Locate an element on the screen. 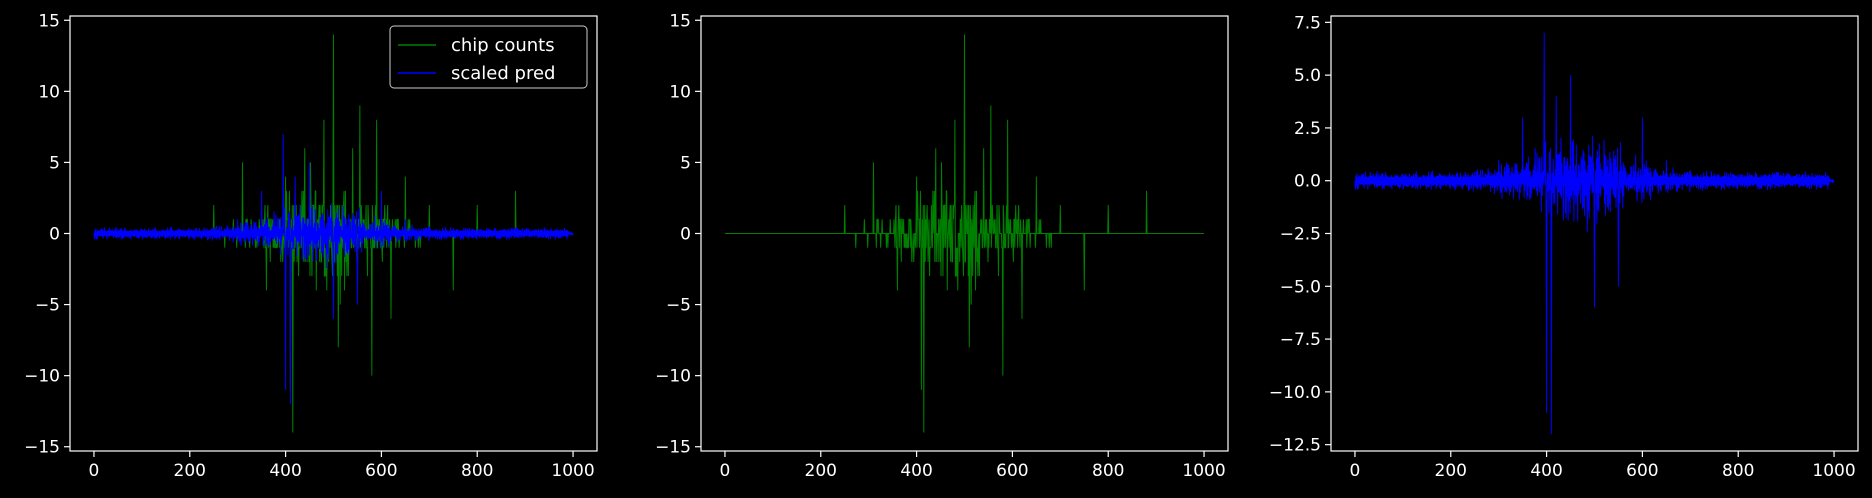 Image resolution: width=1872 pixels, height=498 pixels. legend-label: chip counts is located at coordinates (503, 45).